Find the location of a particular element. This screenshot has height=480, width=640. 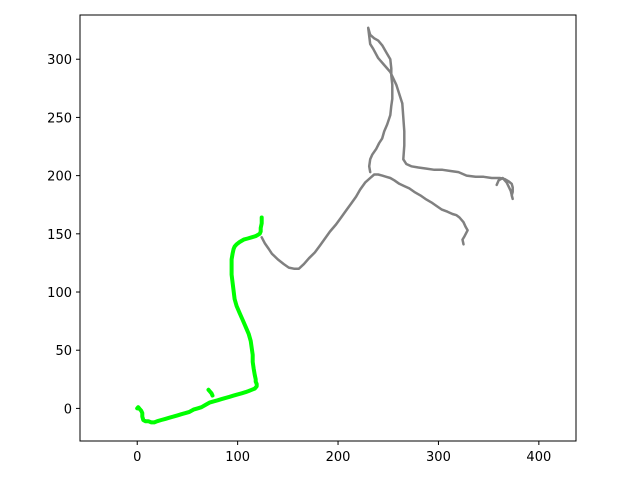

x-tick-label: 400 is located at coordinates (538, 457).